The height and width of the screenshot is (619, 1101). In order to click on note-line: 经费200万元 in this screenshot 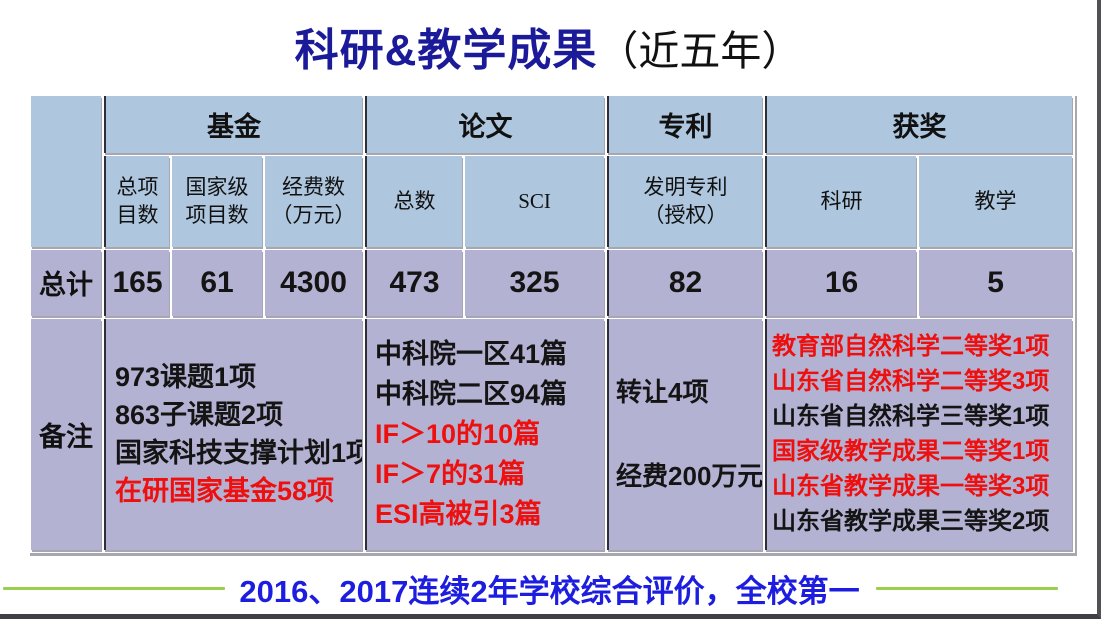, I will do `click(689, 476)`.